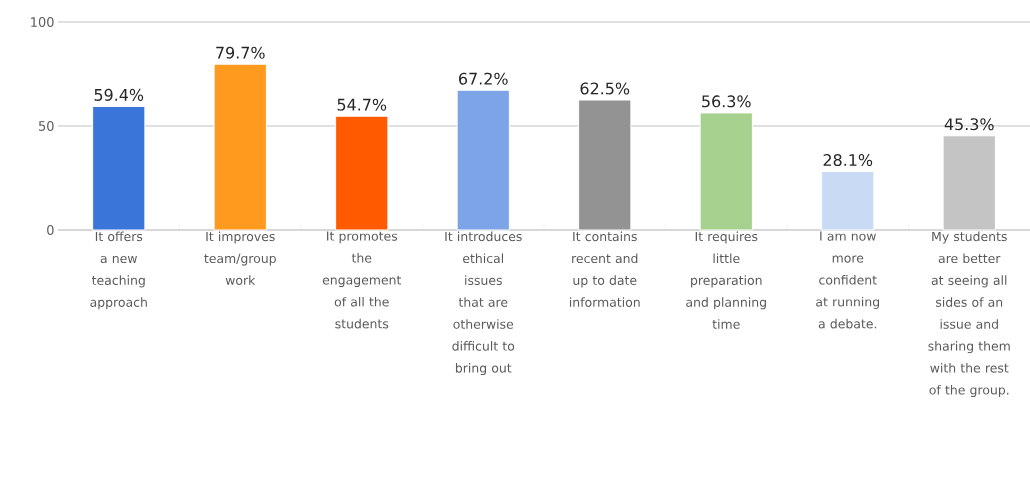 The height and width of the screenshot is (477, 1030). What do you see at coordinates (46, 126) in the screenshot?
I see `y-tick-label: 50` at bounding box center [46, 126].